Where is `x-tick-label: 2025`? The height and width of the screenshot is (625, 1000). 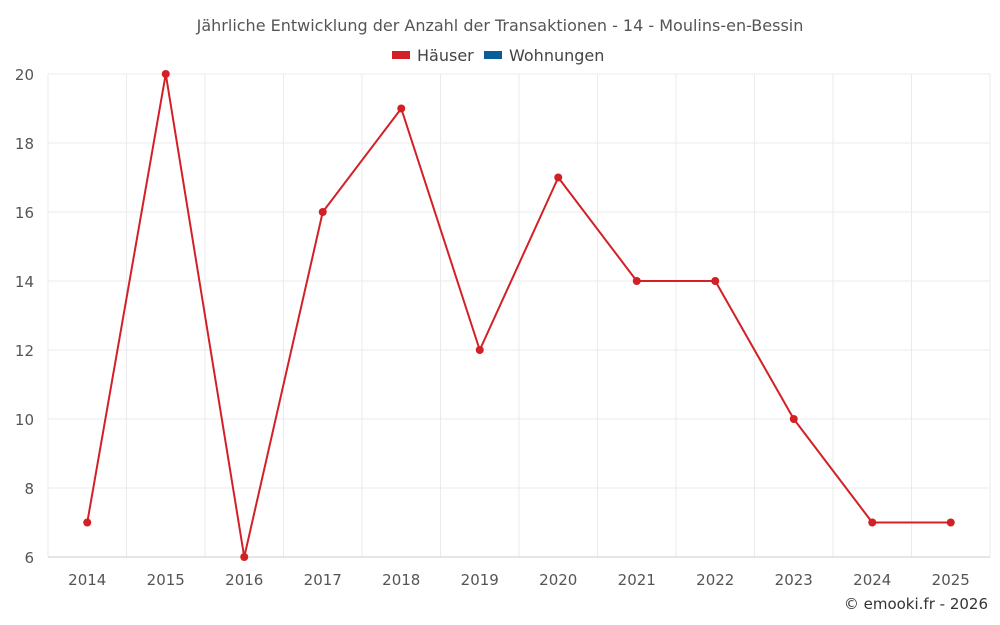 x-tick-label: 2025 is located at coordinates (951, 580).